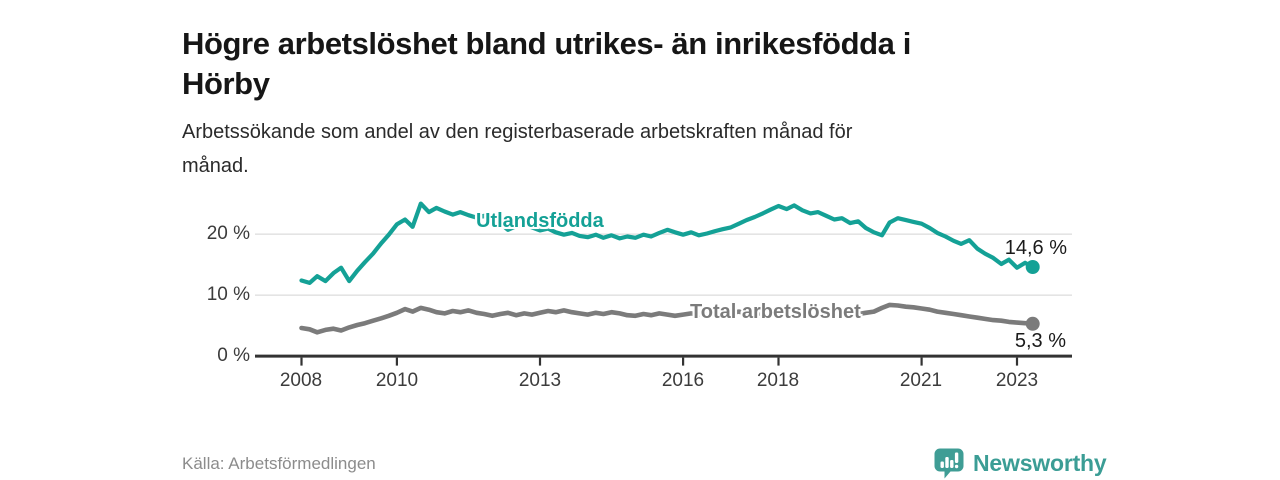  What do you see at coordinates (1032, 267) in the screenshot?
I see `end-dot-utlandsfodda` at bounding box center [1032, 267].